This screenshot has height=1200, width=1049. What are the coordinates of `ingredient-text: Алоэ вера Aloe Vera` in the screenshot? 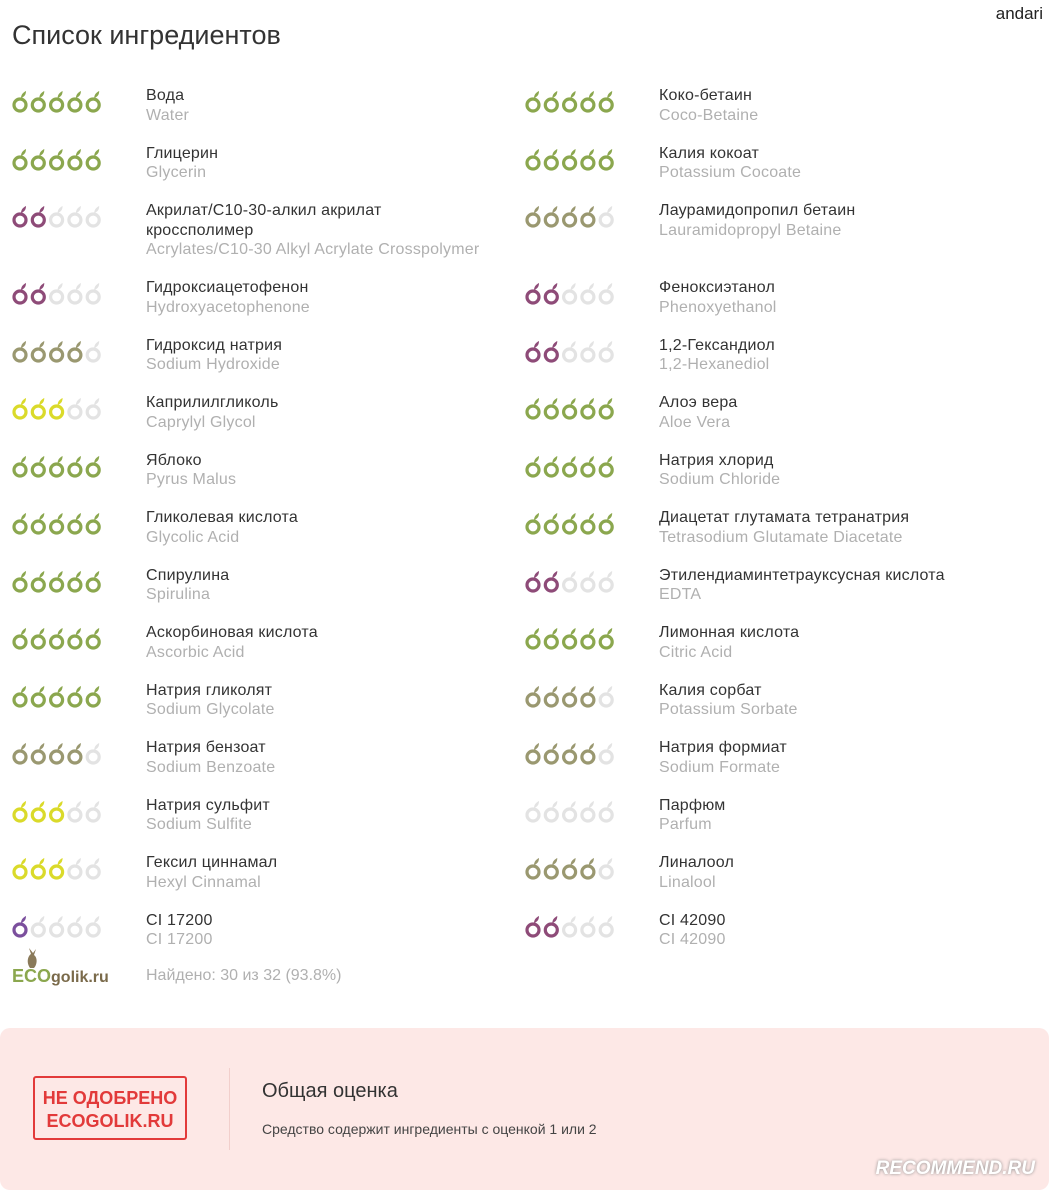 It's located at (698, 412).